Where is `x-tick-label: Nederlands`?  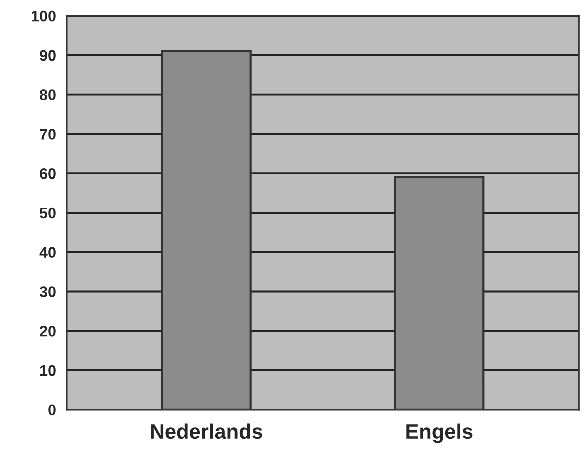 x-tick-label: Nederlands is located at coordinates (206, 432).